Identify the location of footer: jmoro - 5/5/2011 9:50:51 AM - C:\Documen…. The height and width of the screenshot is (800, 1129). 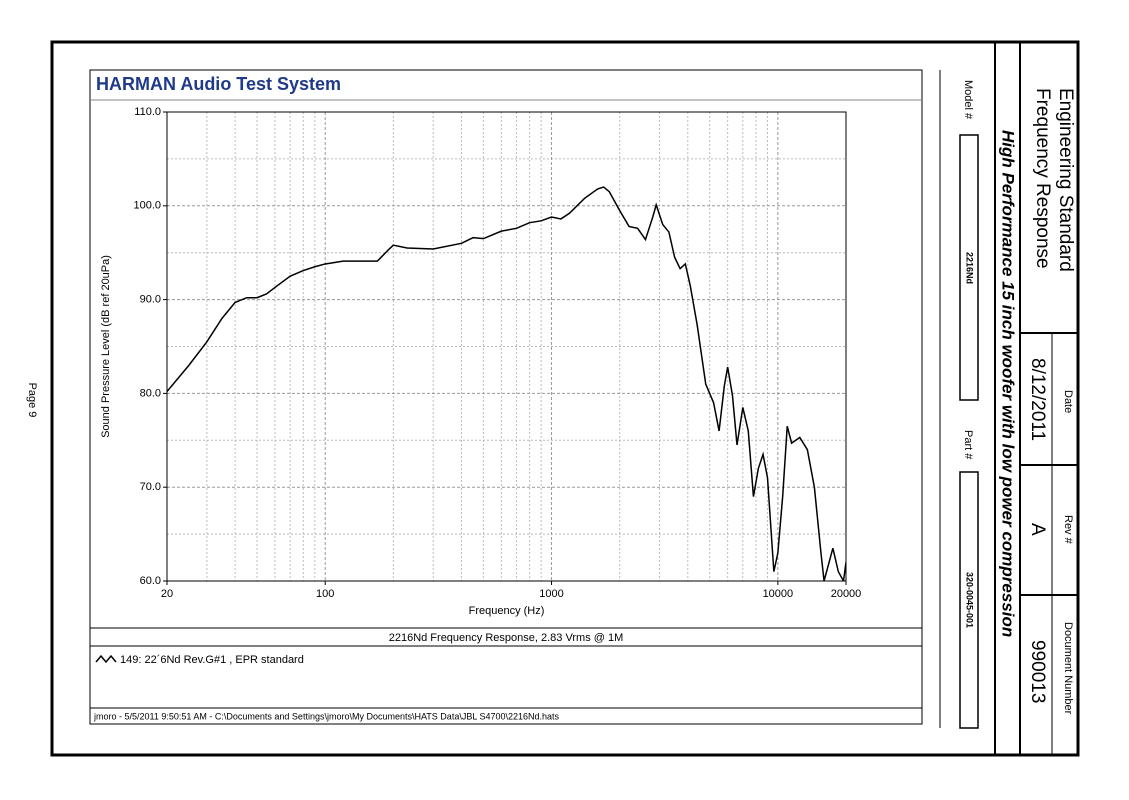
(326, 716).